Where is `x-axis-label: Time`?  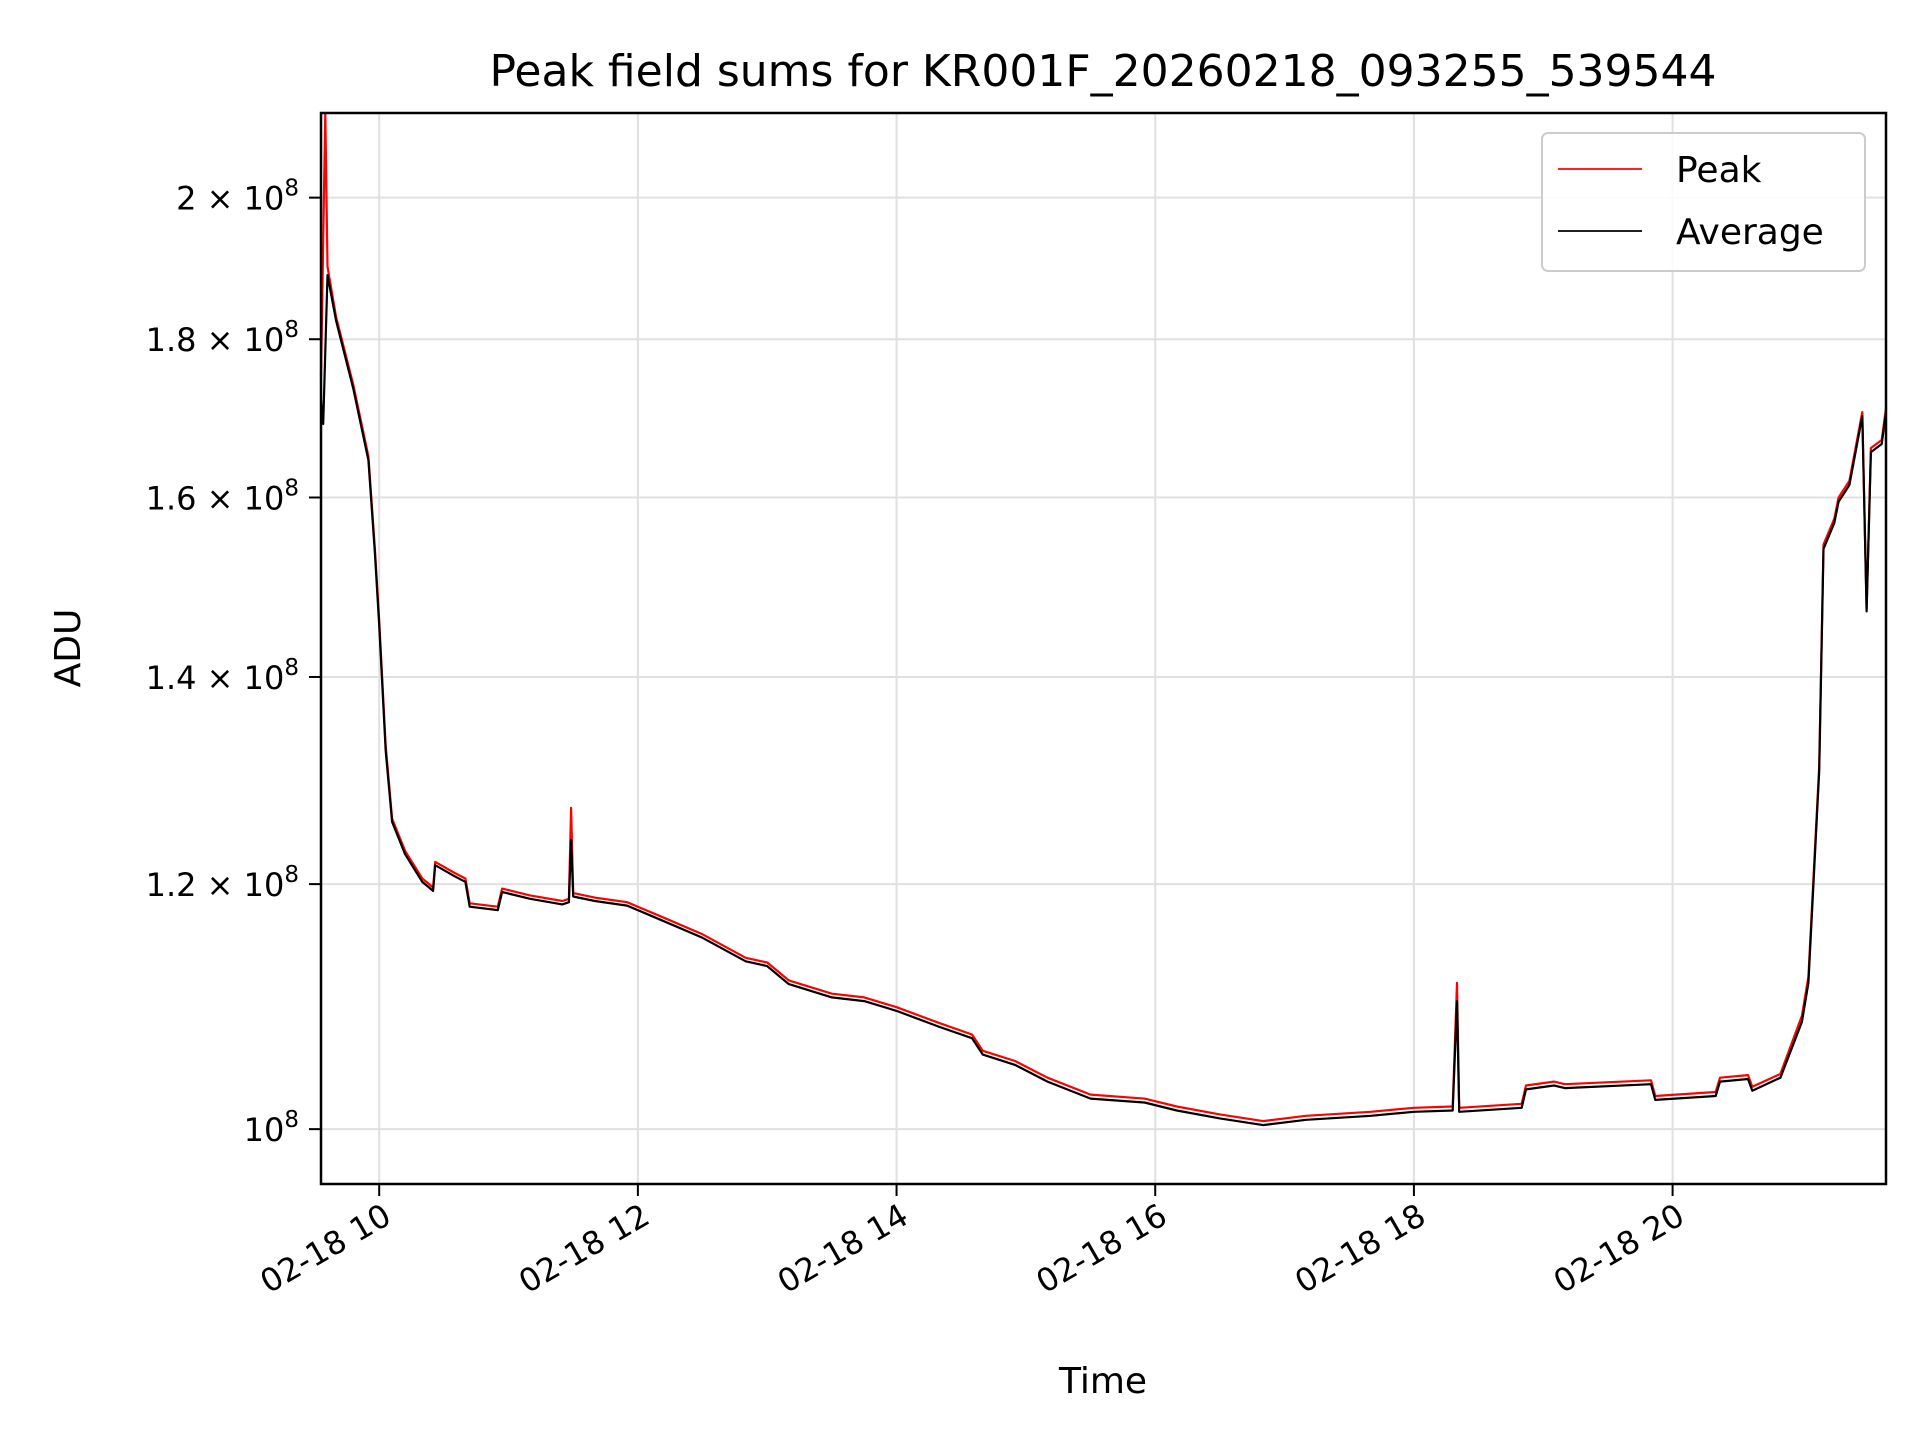 x-axis-label: Time is located at coordinates (1102, 1381).